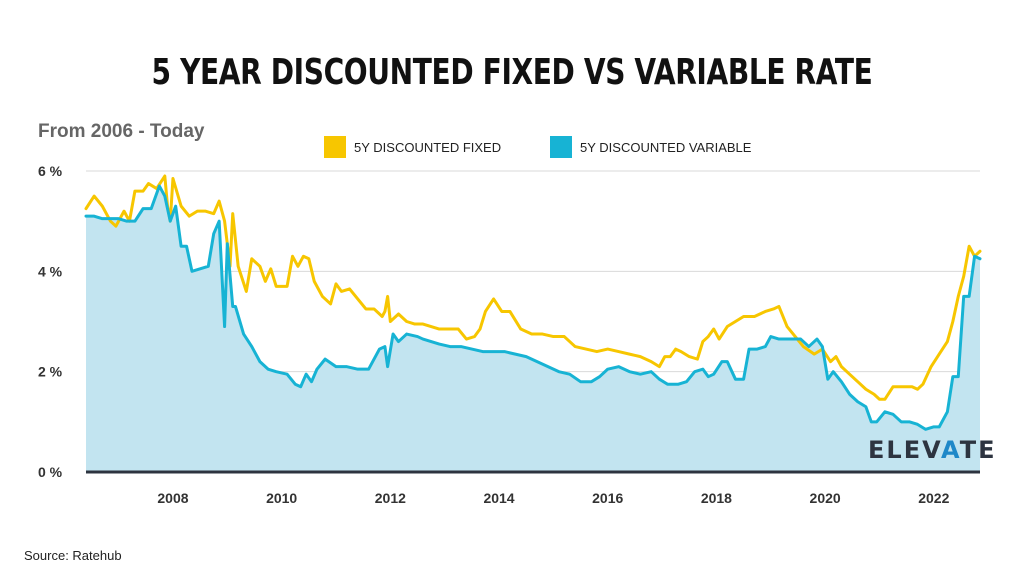 This screenshot has height=576, width=1024. Describe the element at coordinates (73, 555) in the screenshot. I see `source-note: Source: Ratehub` at that location.